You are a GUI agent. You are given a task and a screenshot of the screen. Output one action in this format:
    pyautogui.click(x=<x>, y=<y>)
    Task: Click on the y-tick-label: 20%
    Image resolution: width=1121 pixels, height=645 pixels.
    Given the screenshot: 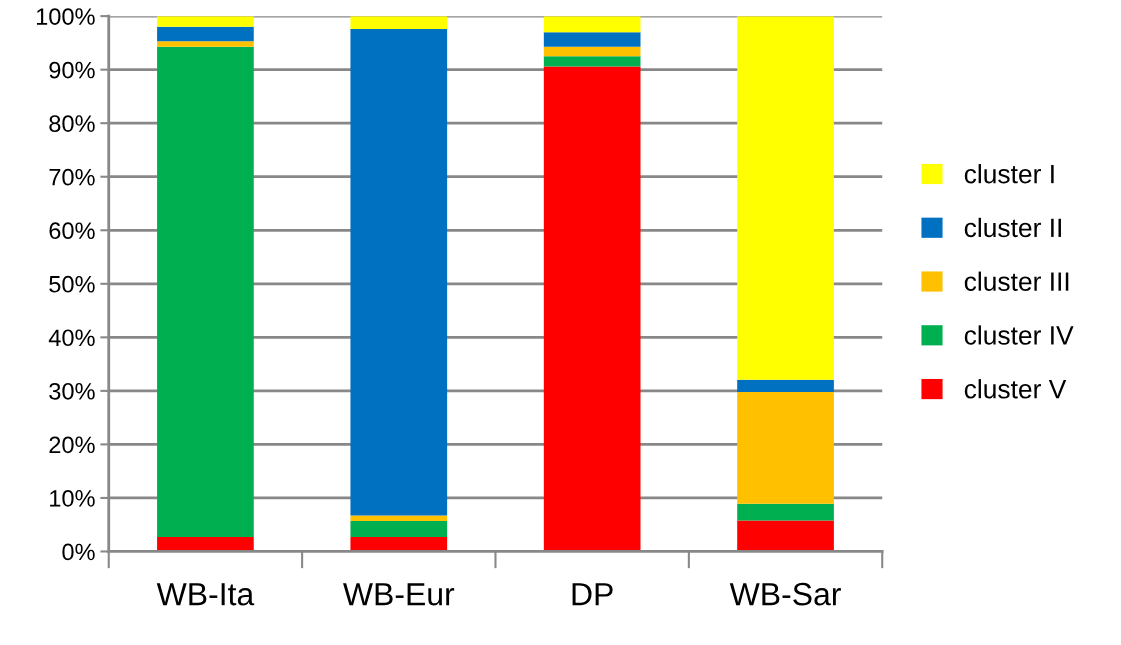 What is the action you would take?
    pyautogui.click(x=72, y=445)
    